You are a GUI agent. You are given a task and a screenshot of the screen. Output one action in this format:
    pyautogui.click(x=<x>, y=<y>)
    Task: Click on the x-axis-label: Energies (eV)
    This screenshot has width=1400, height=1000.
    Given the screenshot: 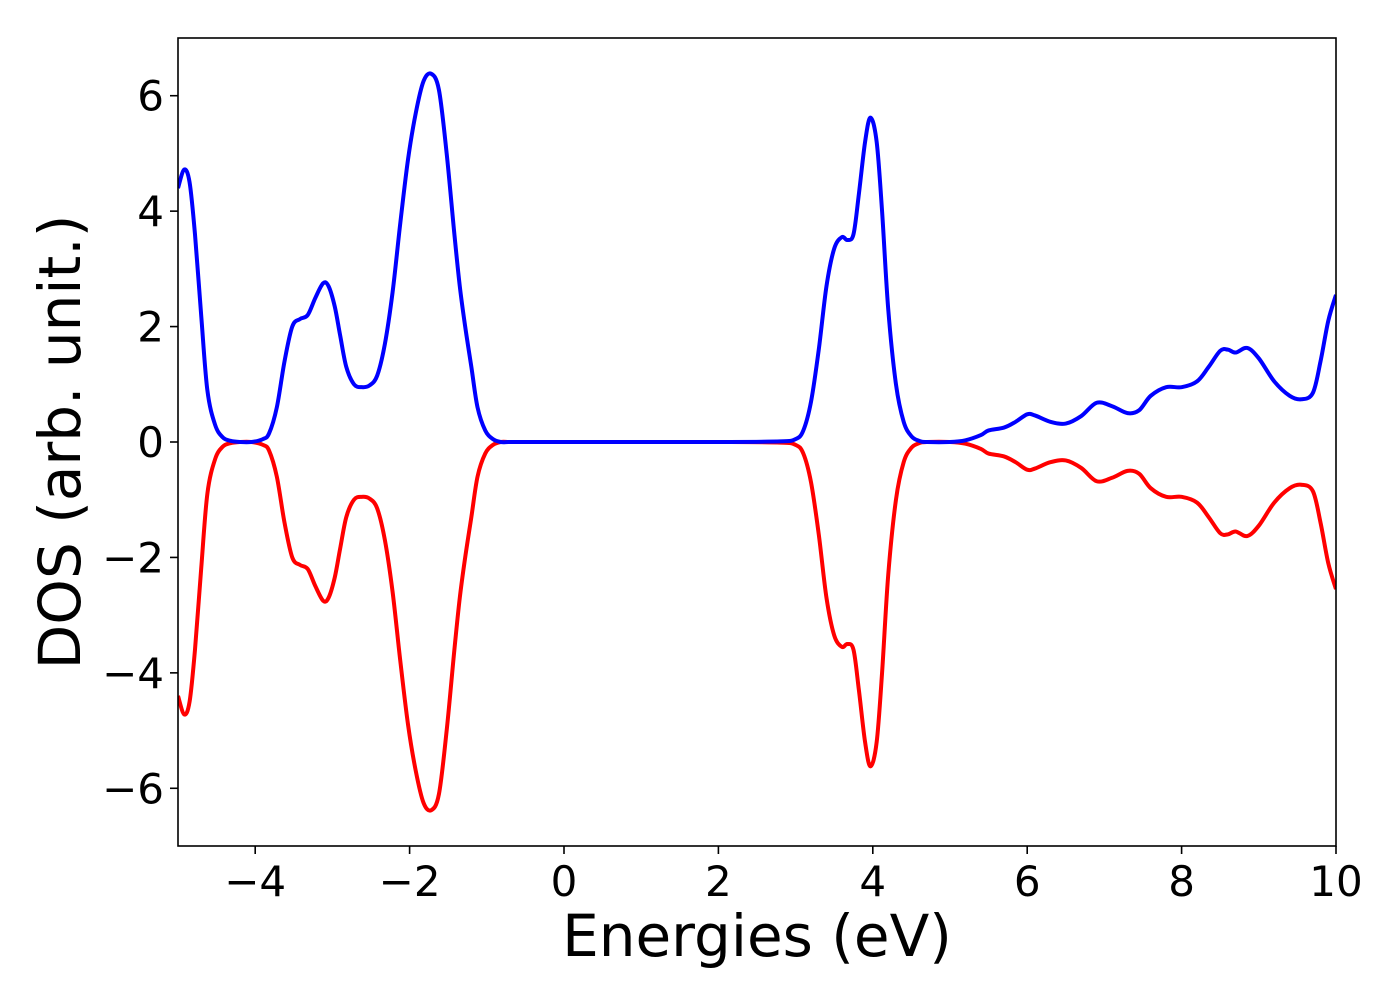 What is the action you would take?
    pyautogui.click(x=757, y=936)
    